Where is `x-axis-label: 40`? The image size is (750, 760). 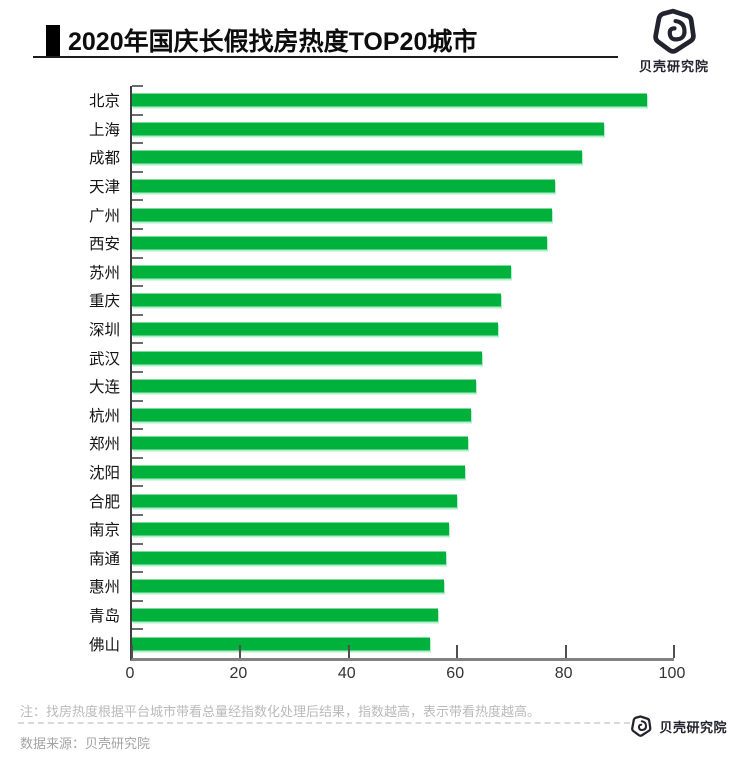 x-axis-label: 40 is located at coordinates (346, 673).